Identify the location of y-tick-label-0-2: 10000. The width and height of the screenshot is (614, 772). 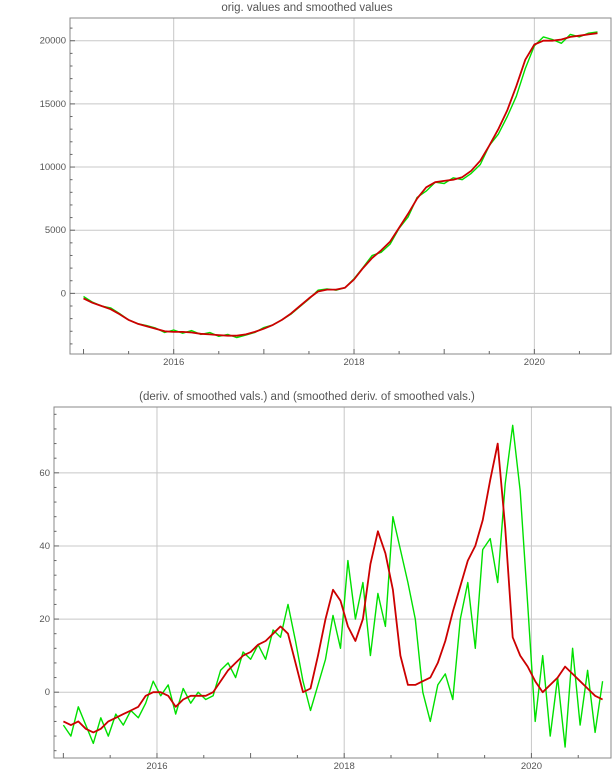
(53, 167).